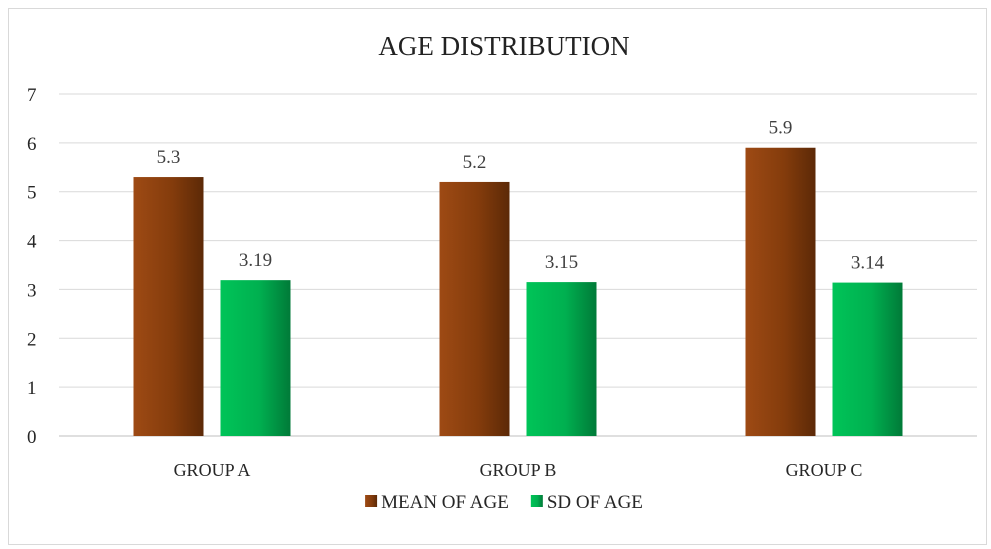 Image resolution: width=991 pixels, height=549 pixels. I want to click on x-tick-label: GROUP B, so click(518, 470).